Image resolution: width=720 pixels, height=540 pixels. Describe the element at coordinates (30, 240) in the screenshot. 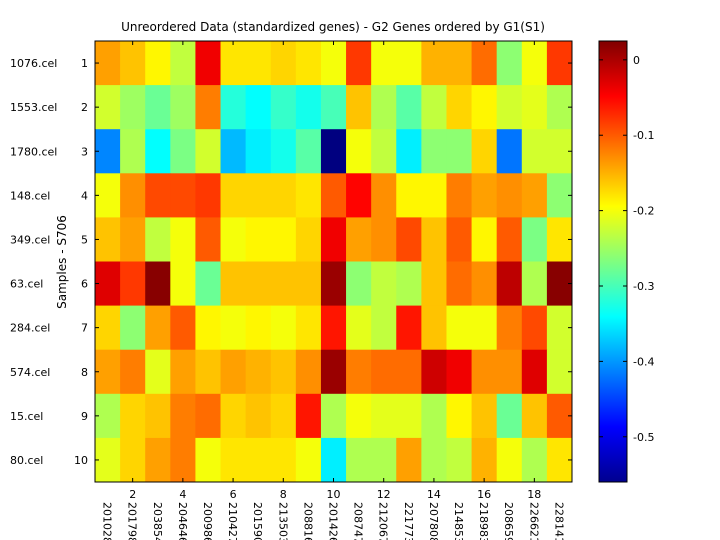

I see `row-label: 349.cel` at that location.